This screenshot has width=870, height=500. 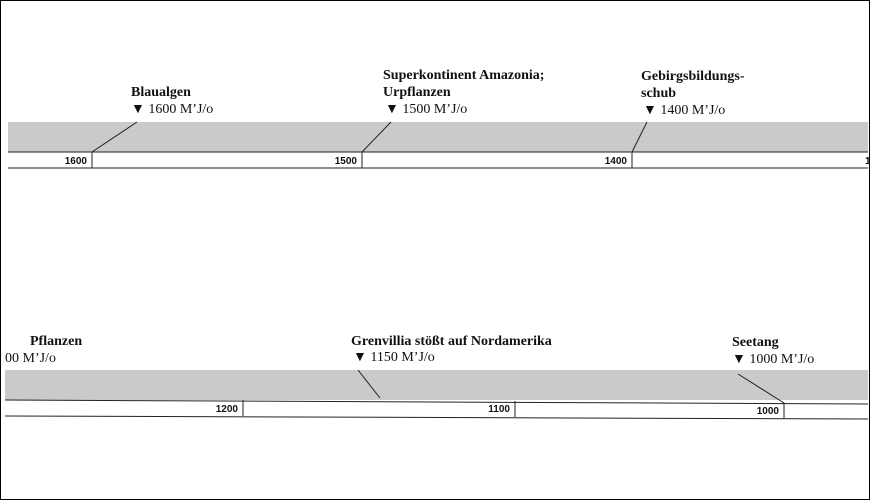 I want to click on event-date: ▼ 1000 M’J/o, so click(x=773, y=359).